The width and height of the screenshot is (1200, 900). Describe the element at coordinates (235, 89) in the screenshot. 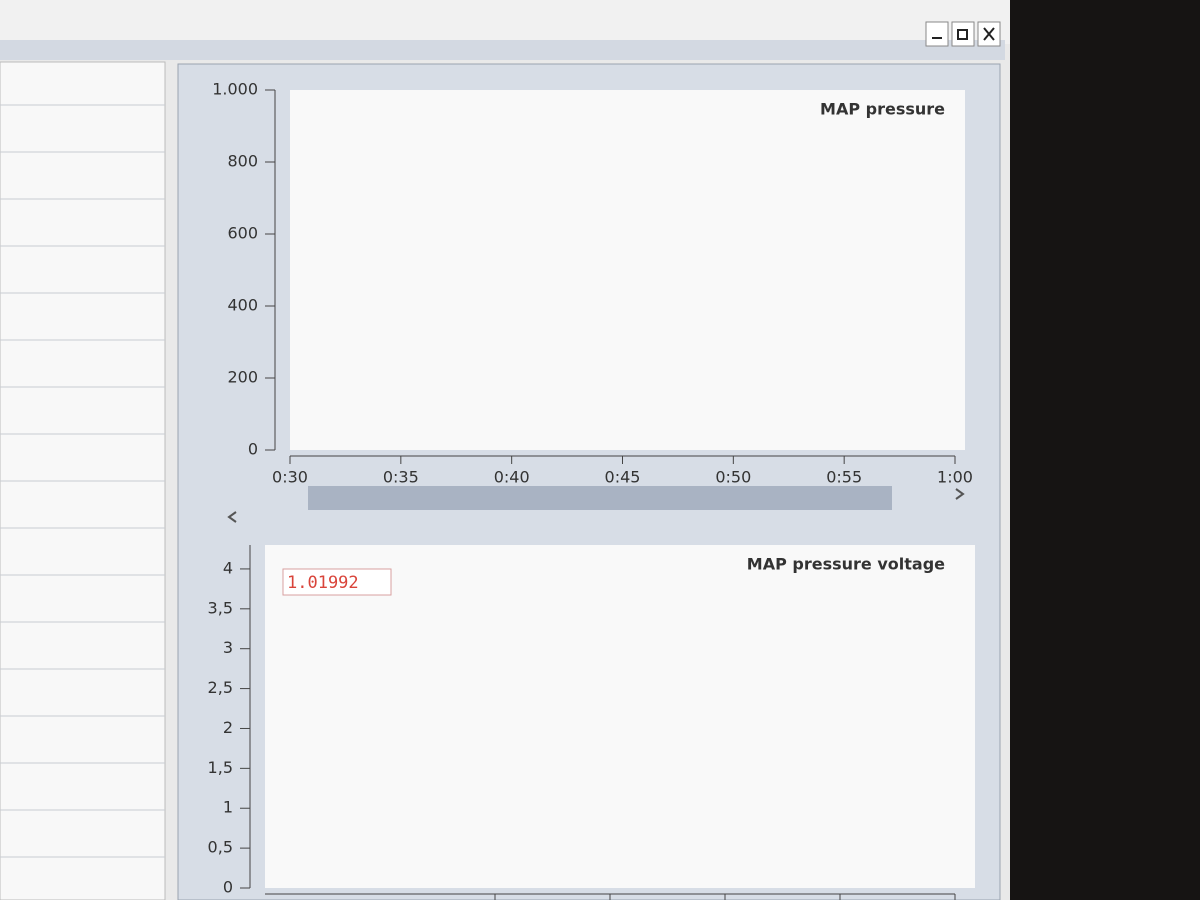

I see `y-tick-label: 1.000` at that location.